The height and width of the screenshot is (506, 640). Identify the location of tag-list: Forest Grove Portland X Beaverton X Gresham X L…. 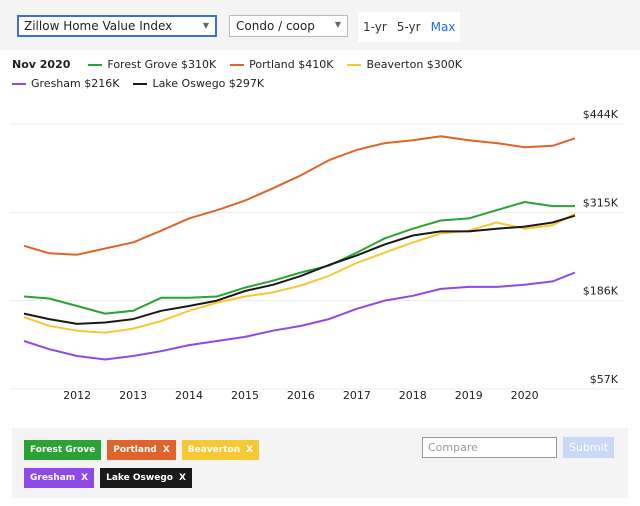
(174, 464).